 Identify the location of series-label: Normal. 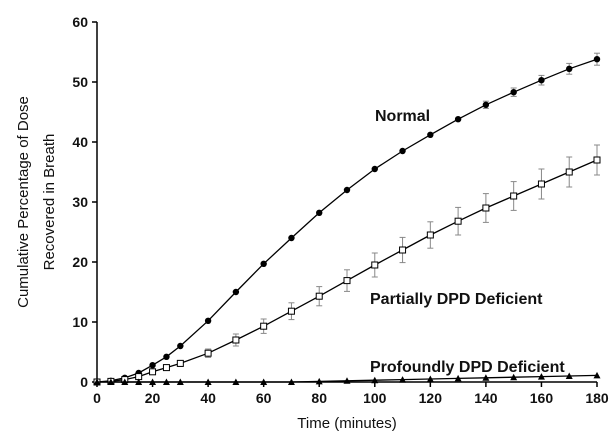
(402, 116).